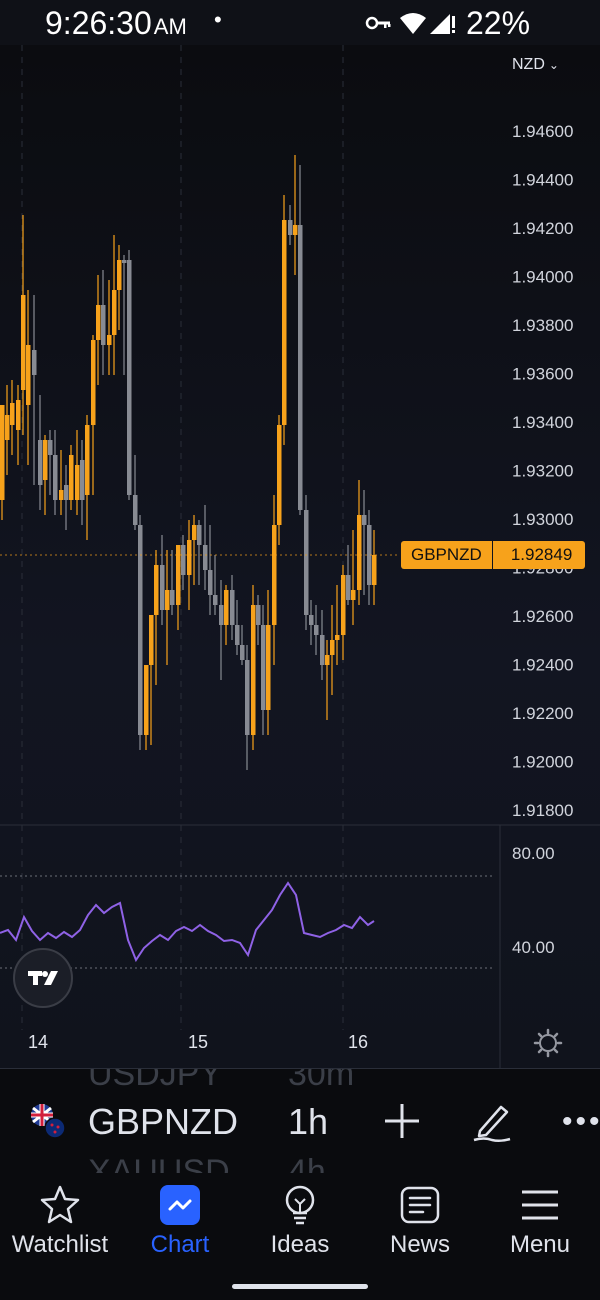  Describe the element at coordinates (321, 1080) in the screenshot. I see `previous-interval: 30m` at that location.